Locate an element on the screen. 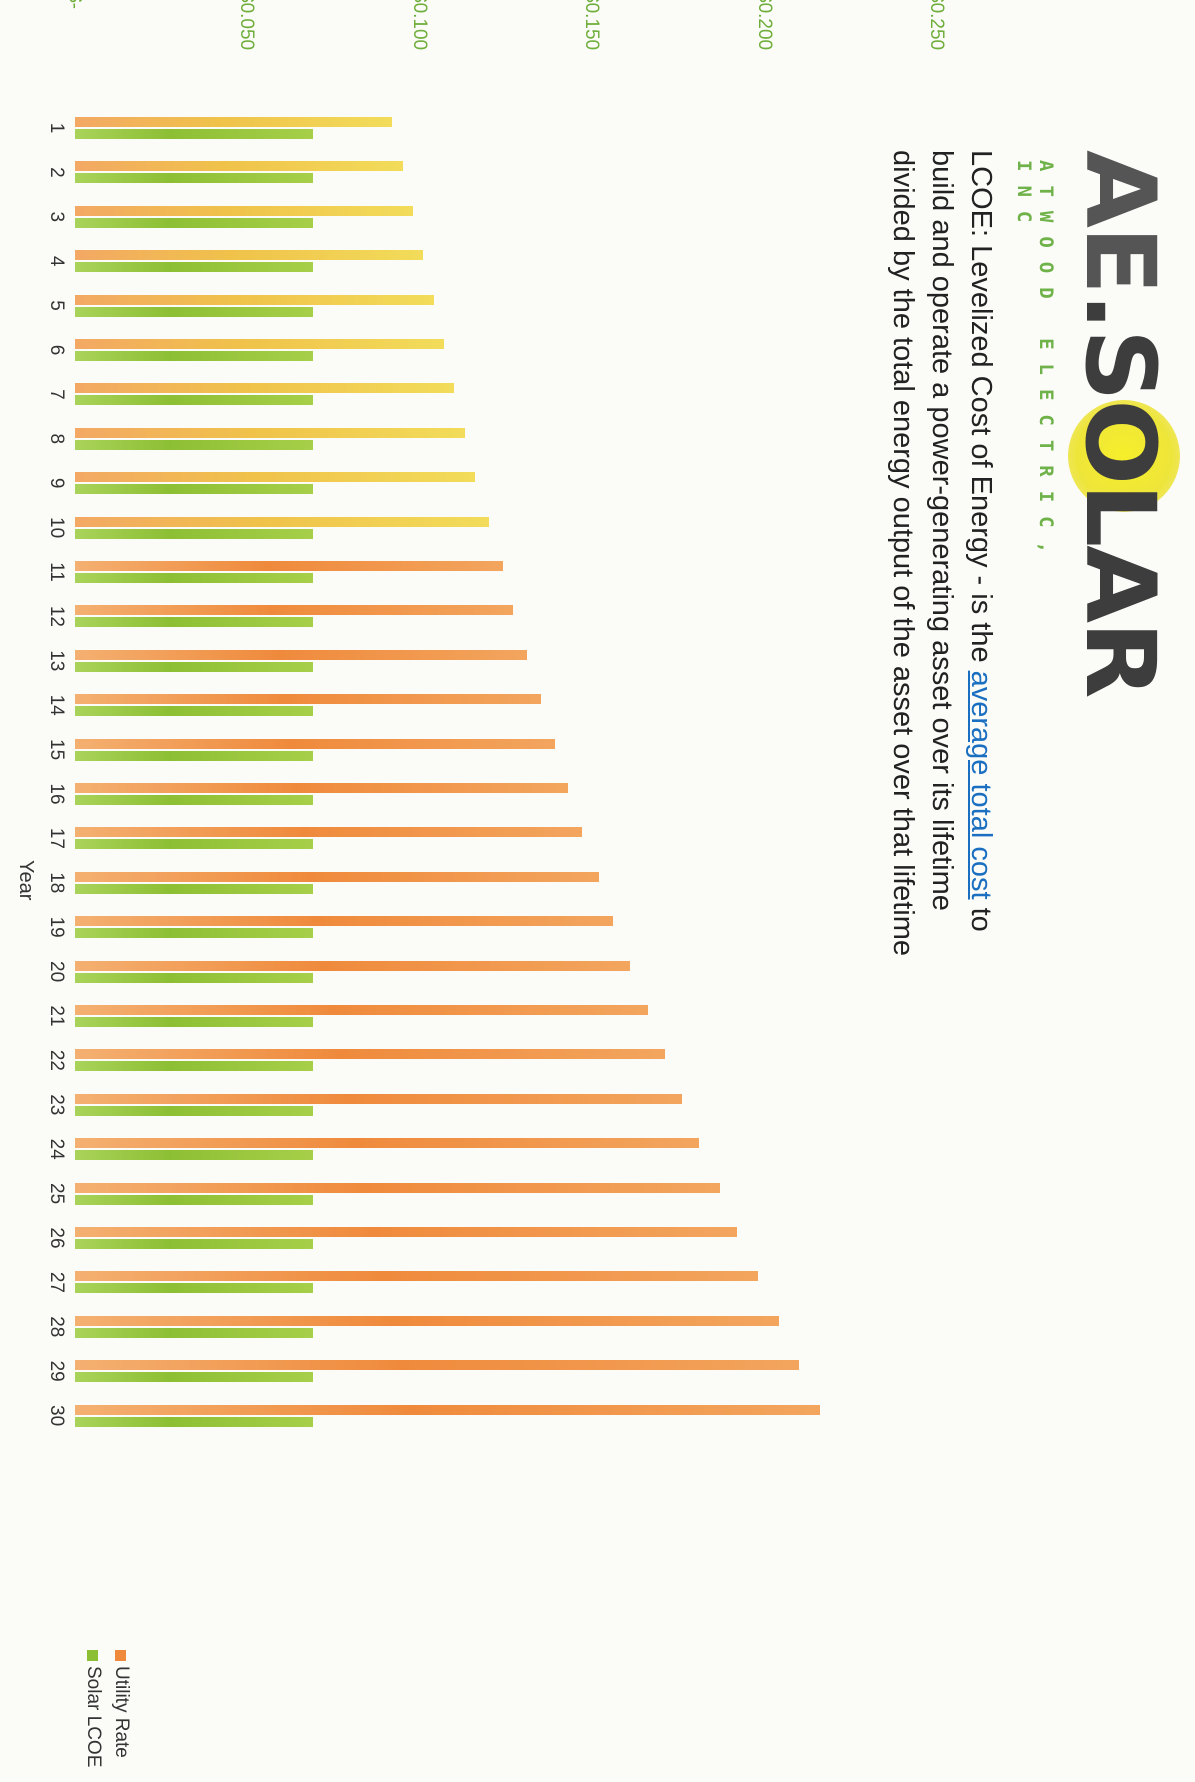  x-tick-label: 6 is located at coordinates (56, 350).